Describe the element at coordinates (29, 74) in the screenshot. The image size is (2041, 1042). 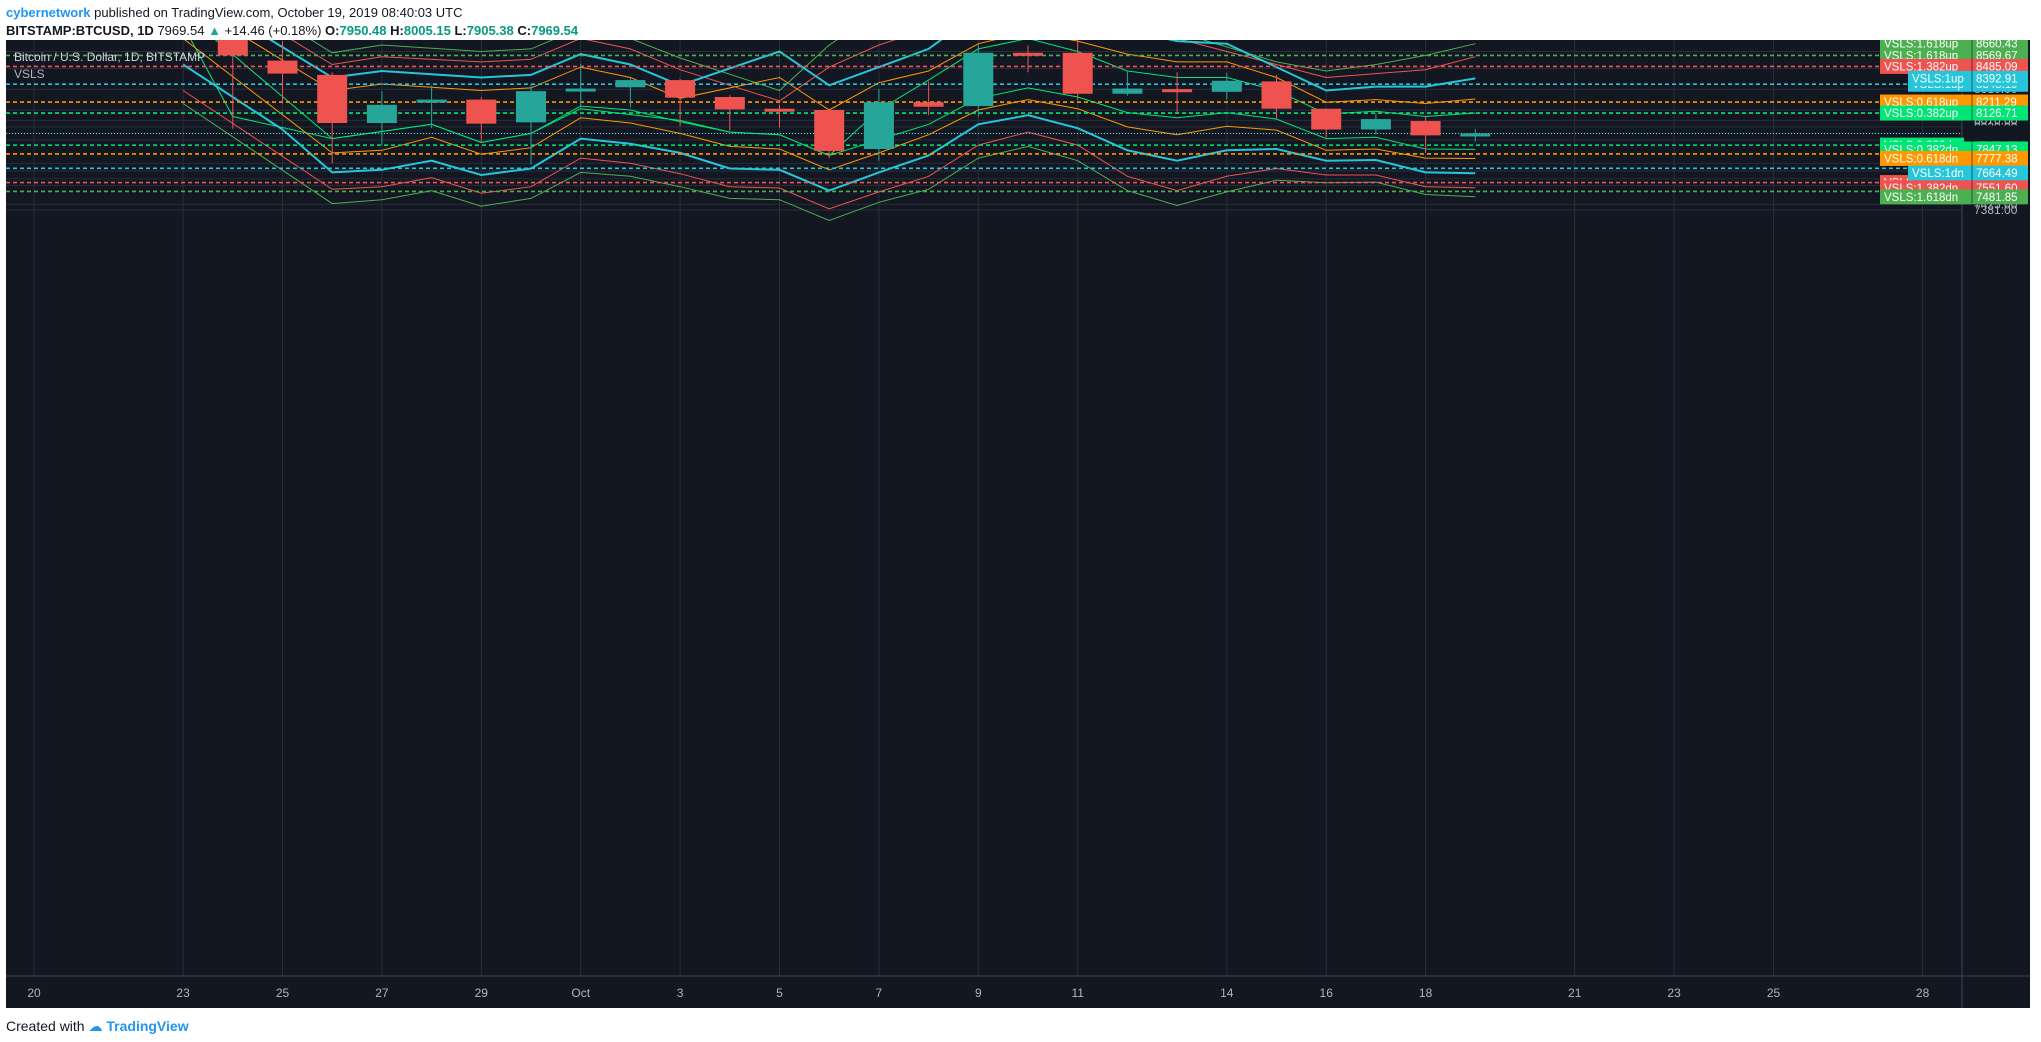
I see `indicator-name: VSLS` at that location.